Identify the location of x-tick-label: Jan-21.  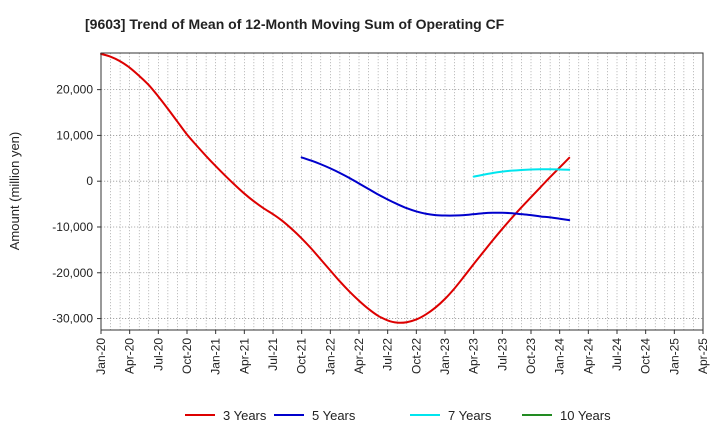
(216, 356).